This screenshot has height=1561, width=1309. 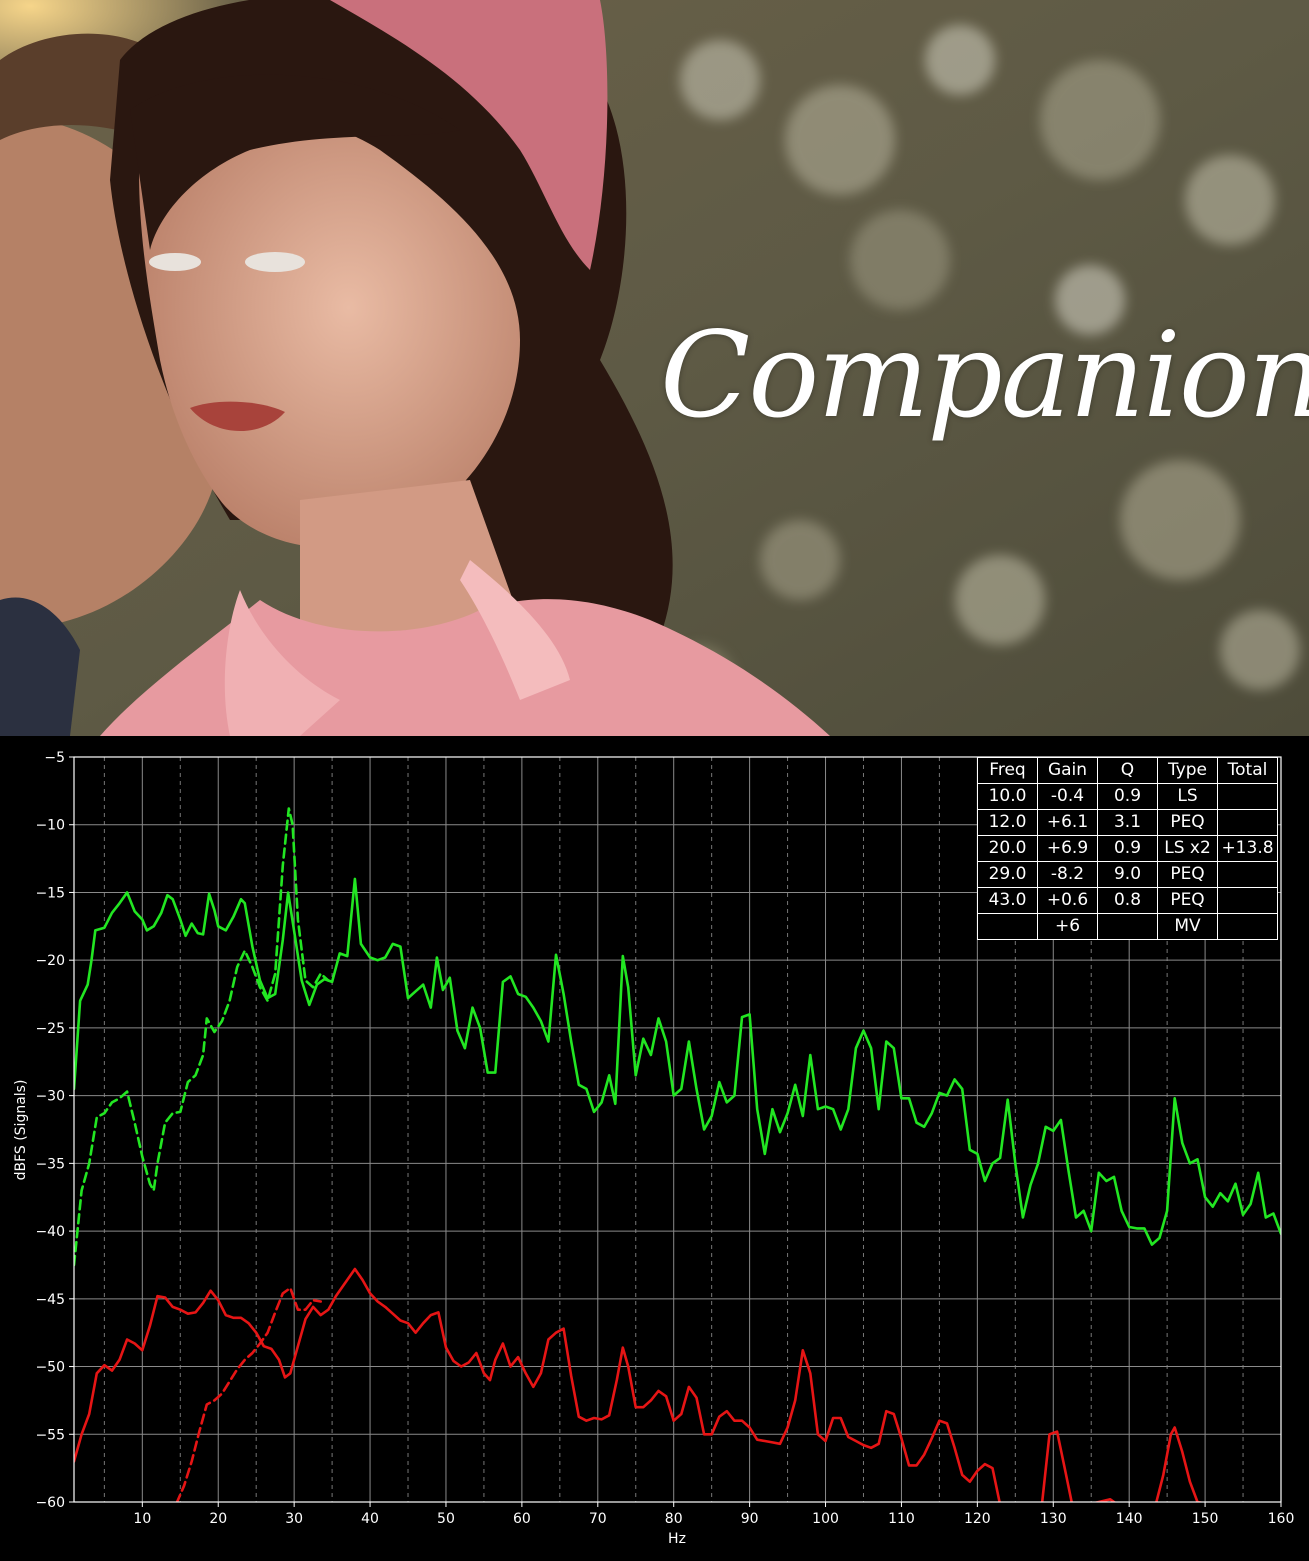 I want to click on y-tick-label: −60, so click(x=50, y=1503).